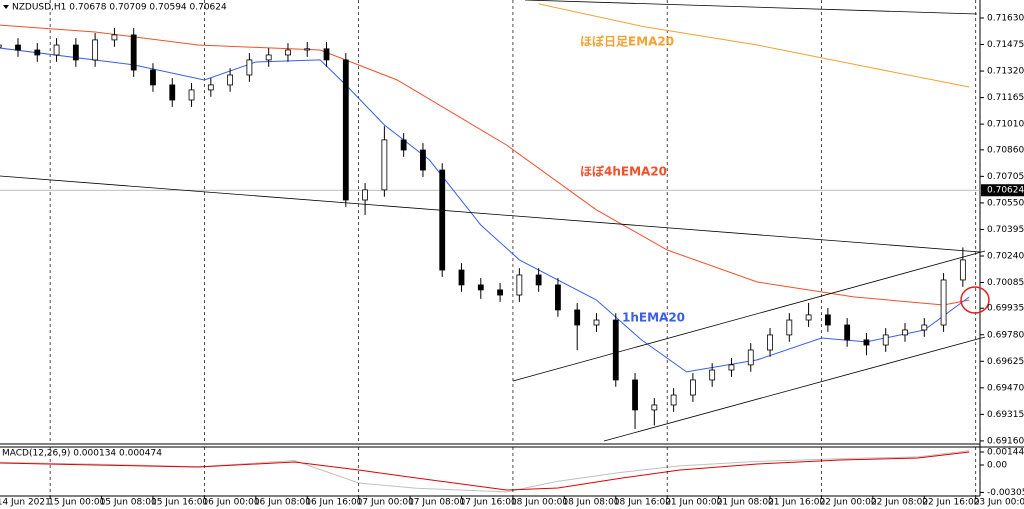 The height and width of the screenshot is (509, 1024). What do you see at coordinates (997, 466) in the screenshot?
I see `y-tick-label: 0.00` at bounding box center [997, 466].